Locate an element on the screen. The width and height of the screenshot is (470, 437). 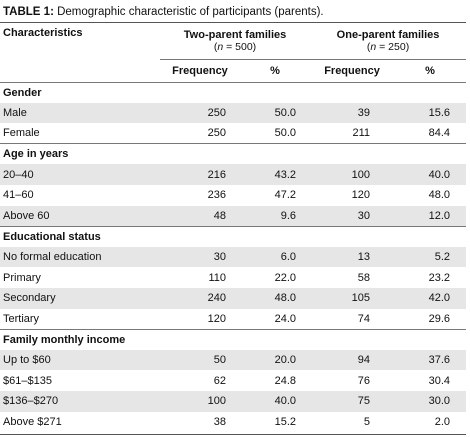
table-caption-label: TABLE 1: is located at coordinates (28, 12).